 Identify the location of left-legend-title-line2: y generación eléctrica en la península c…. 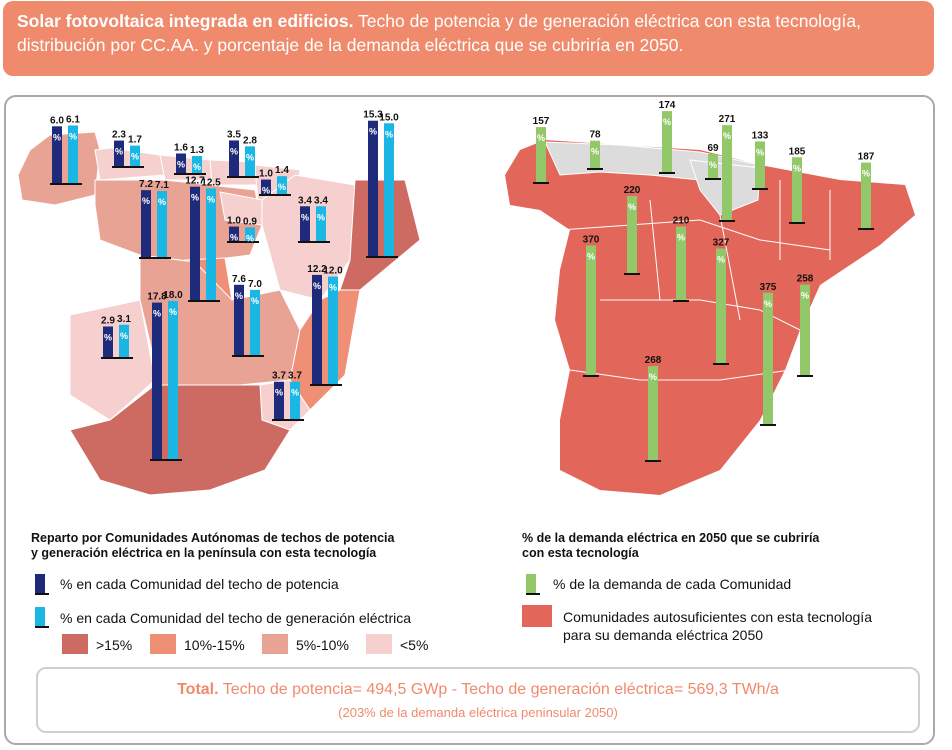
(204, 553).